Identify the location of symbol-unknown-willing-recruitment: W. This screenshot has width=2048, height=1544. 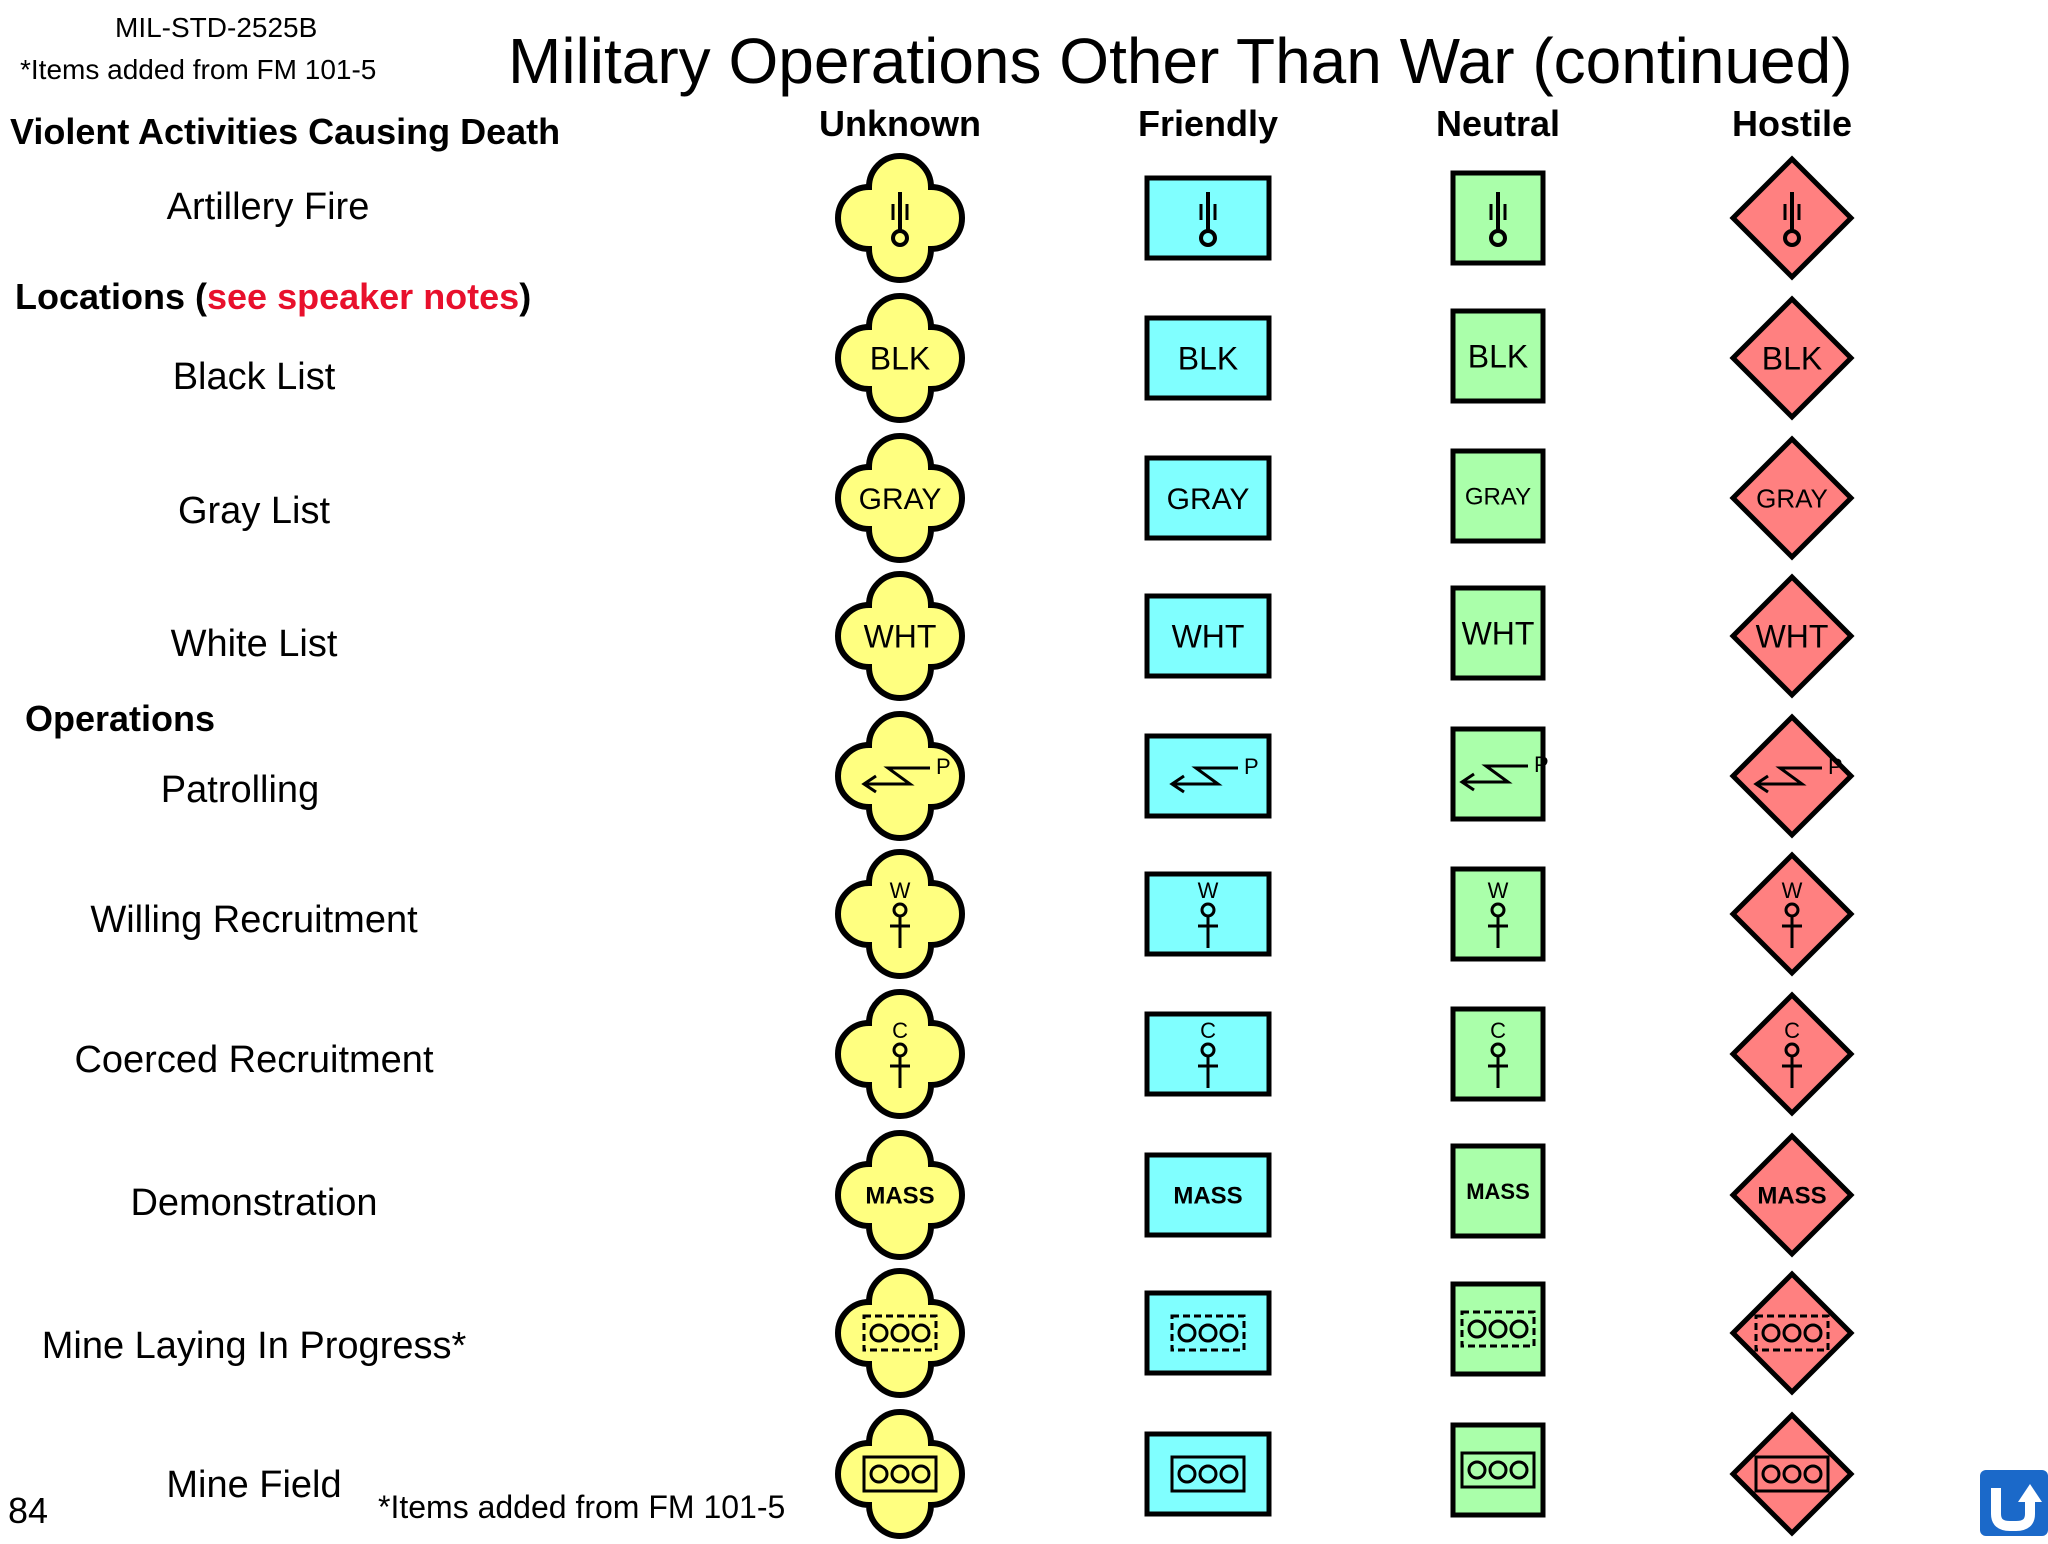
(900, 914).